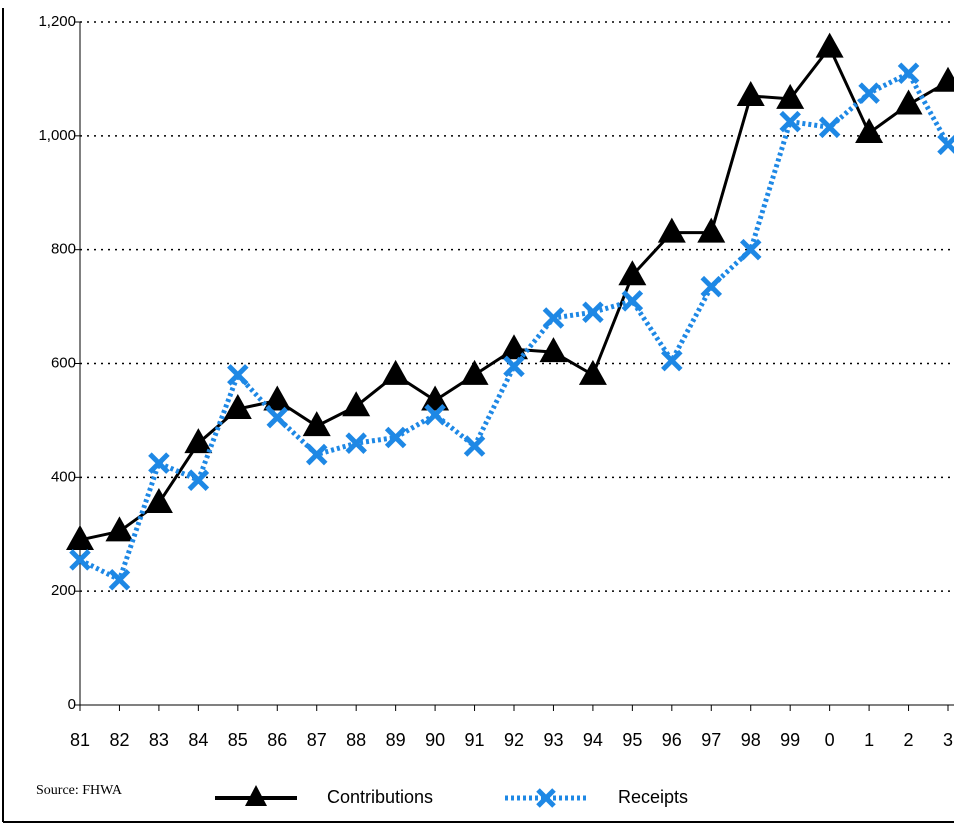 Image resolution: width=954 pixels, height=824 pixels. What do you see at coordinates (632, 740) in the screenshot?
I see `x-tick-label: 95` at bounding box center [632, 740].